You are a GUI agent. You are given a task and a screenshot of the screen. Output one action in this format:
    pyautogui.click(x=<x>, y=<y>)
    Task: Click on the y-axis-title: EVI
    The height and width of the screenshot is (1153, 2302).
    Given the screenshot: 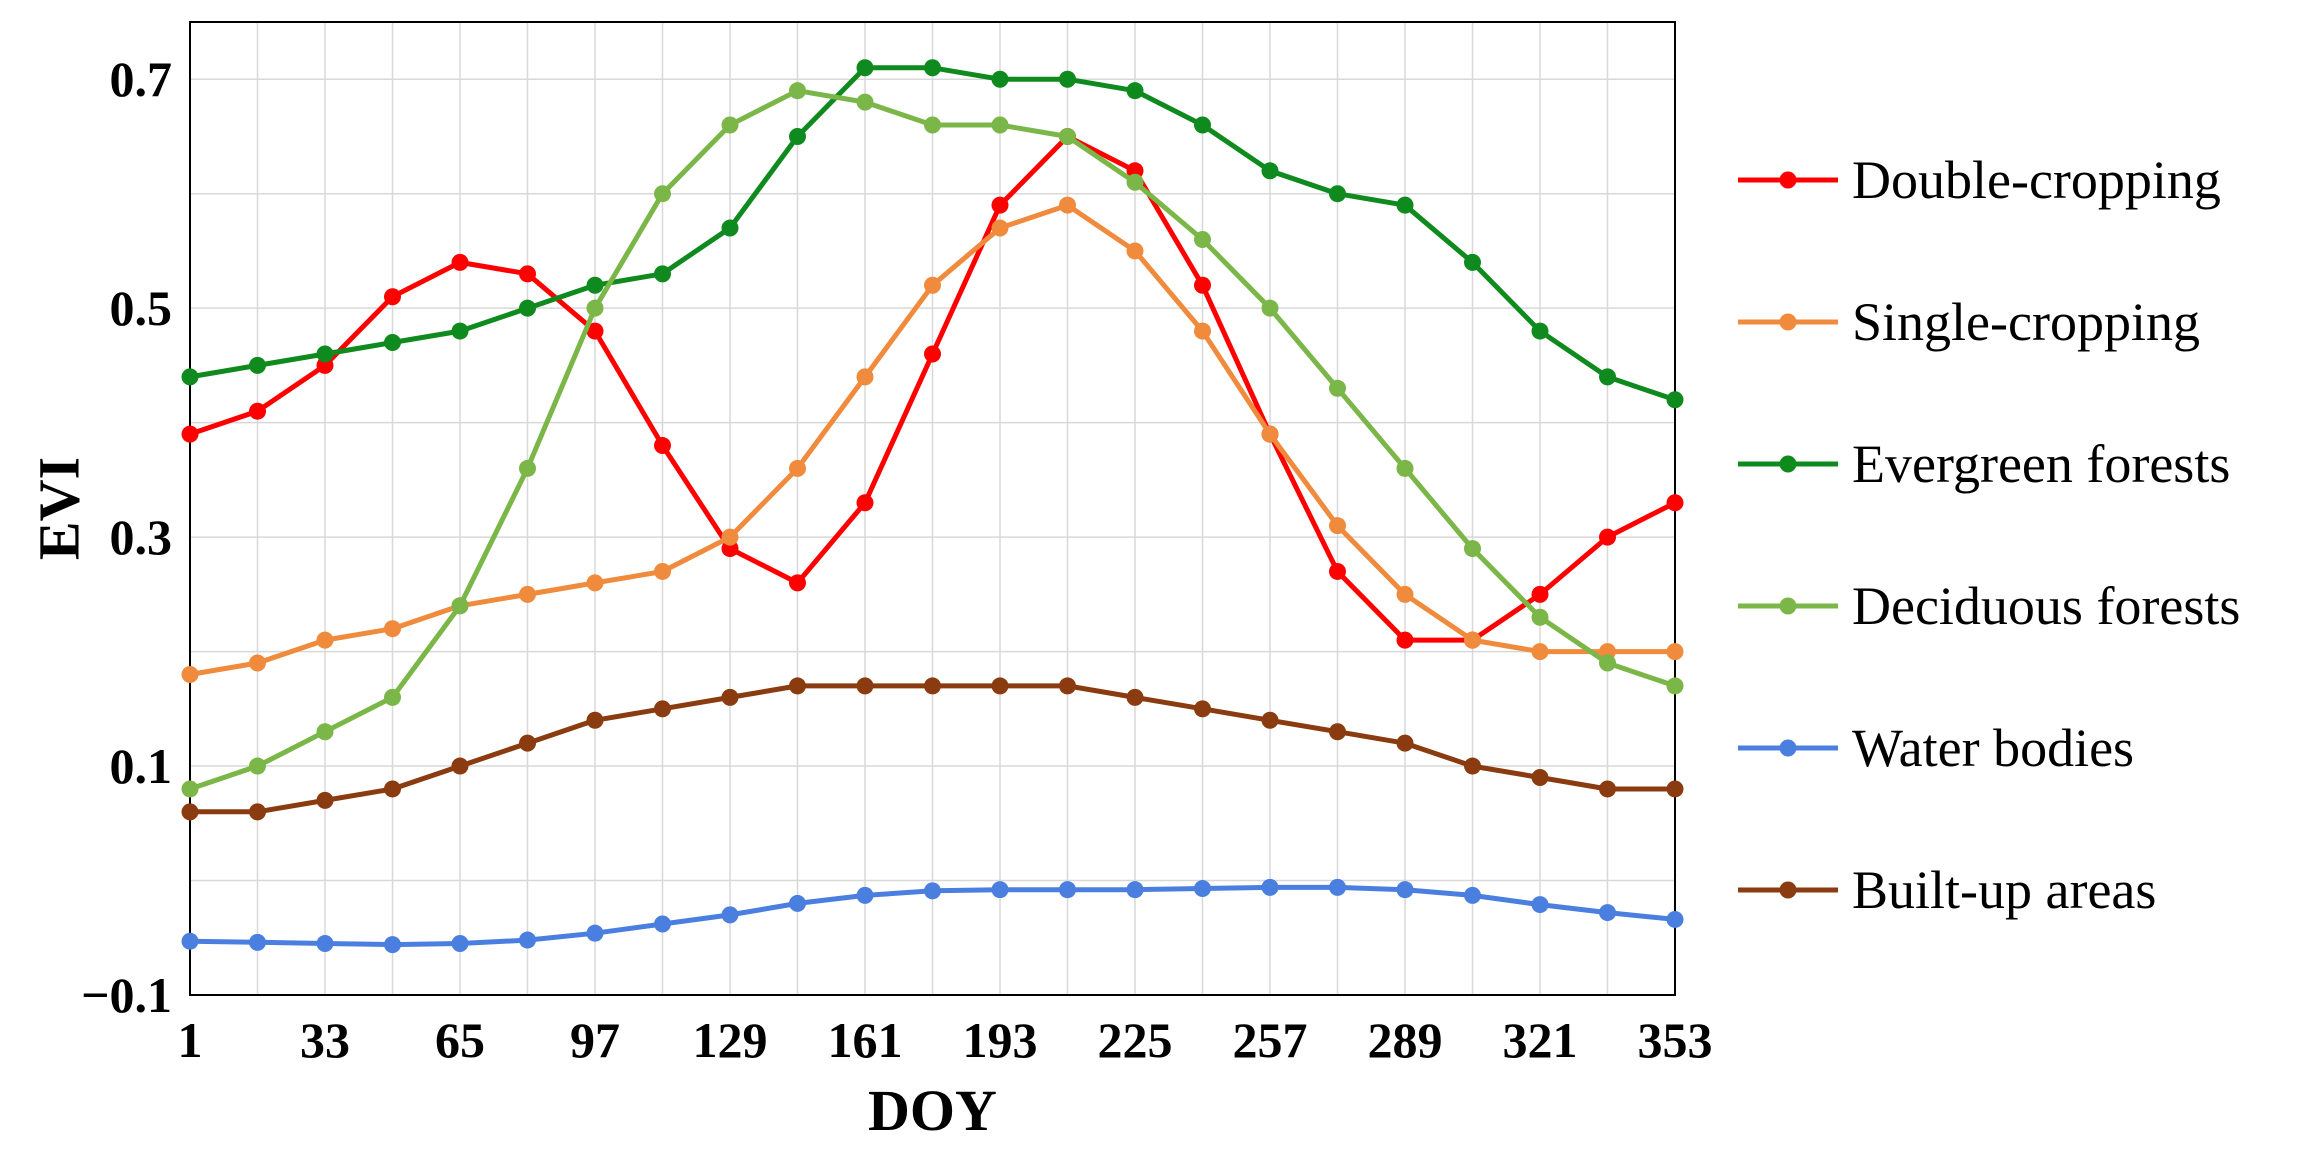 What is the action you would take?
    pyautogui.click(x=58, y=508)
    